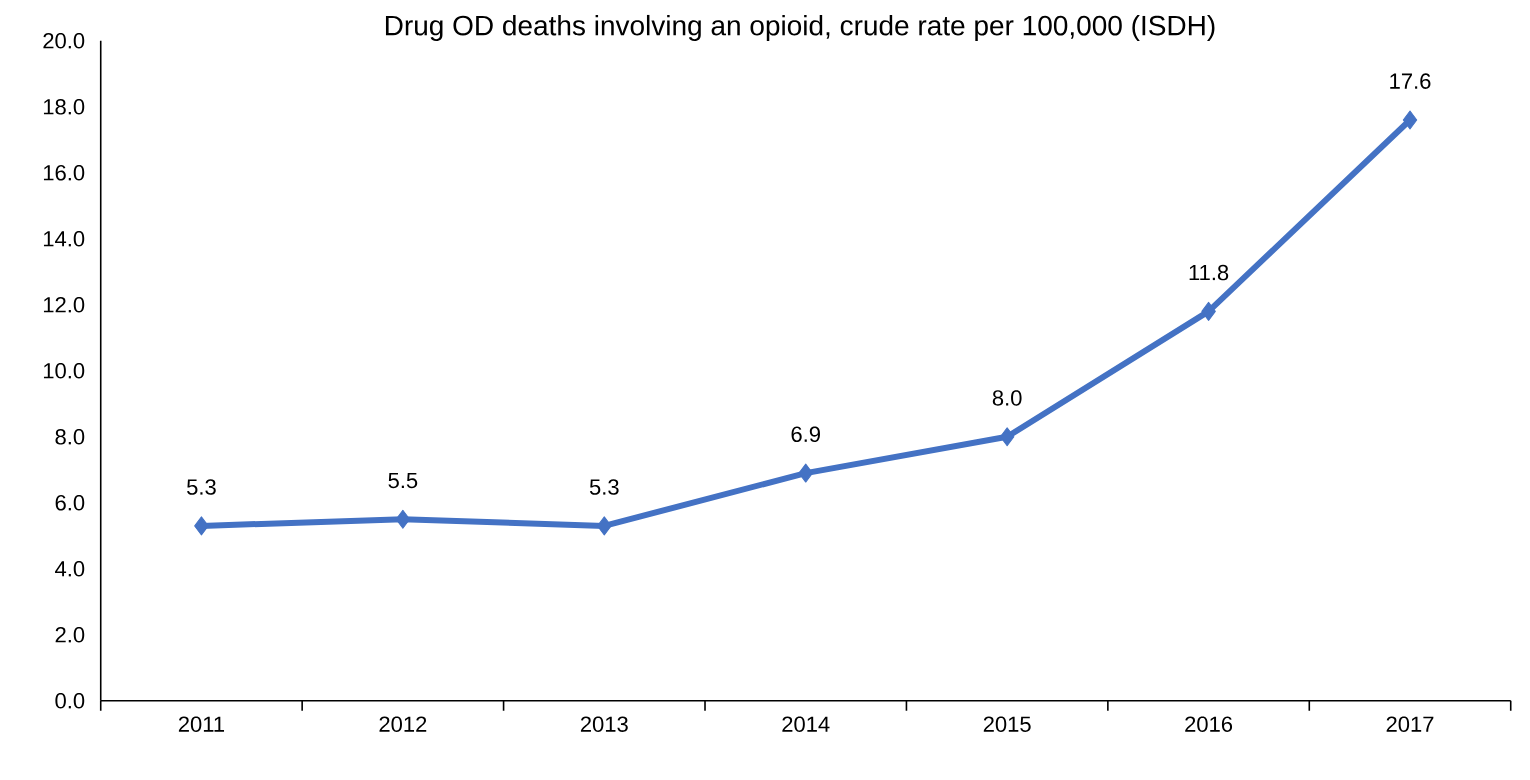 The width and height of the screenshot is (1530, 780). Describe the element at coordinates (1209, 724) in the screenshot. I see `x-tick-label: 2016` at that location.